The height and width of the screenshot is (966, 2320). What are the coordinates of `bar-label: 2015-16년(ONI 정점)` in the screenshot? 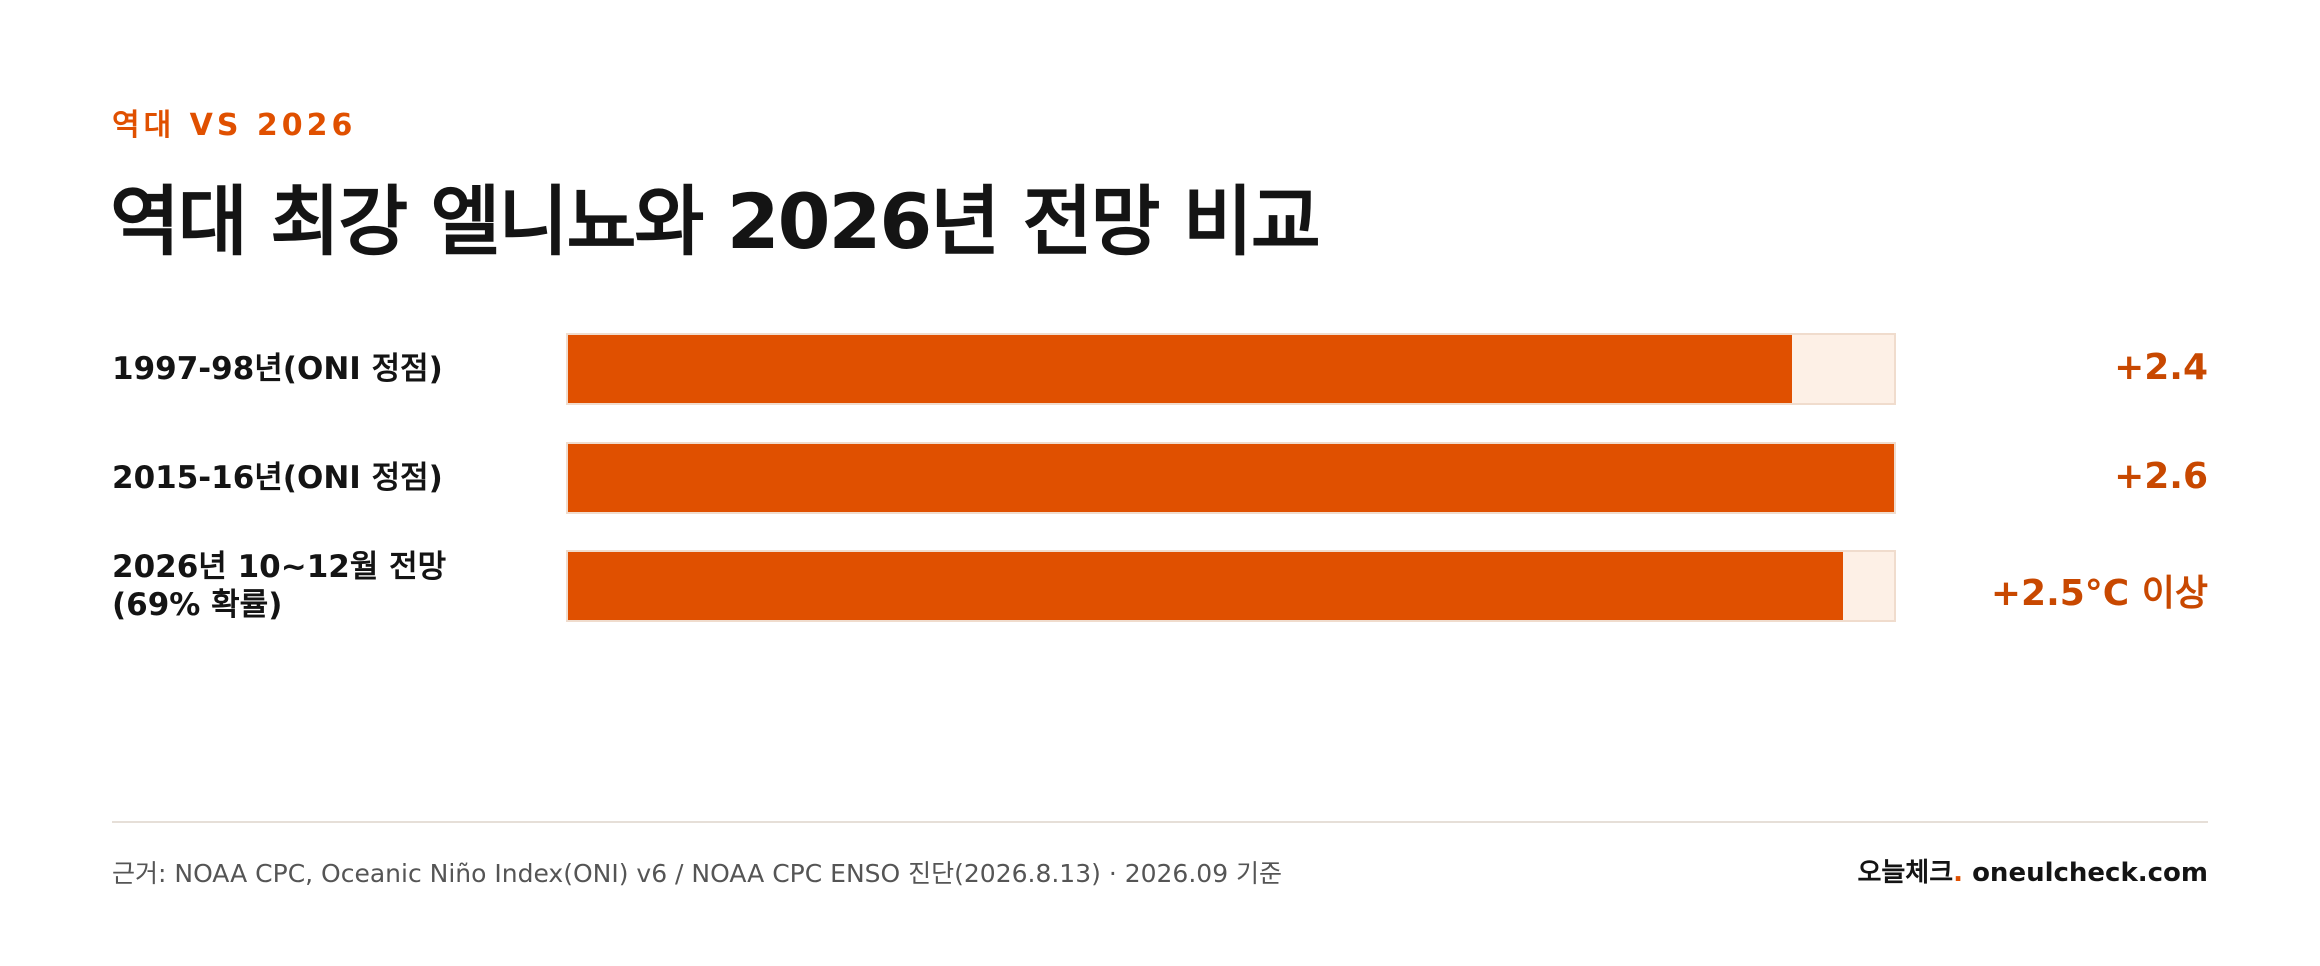 It's located at (277, 478).